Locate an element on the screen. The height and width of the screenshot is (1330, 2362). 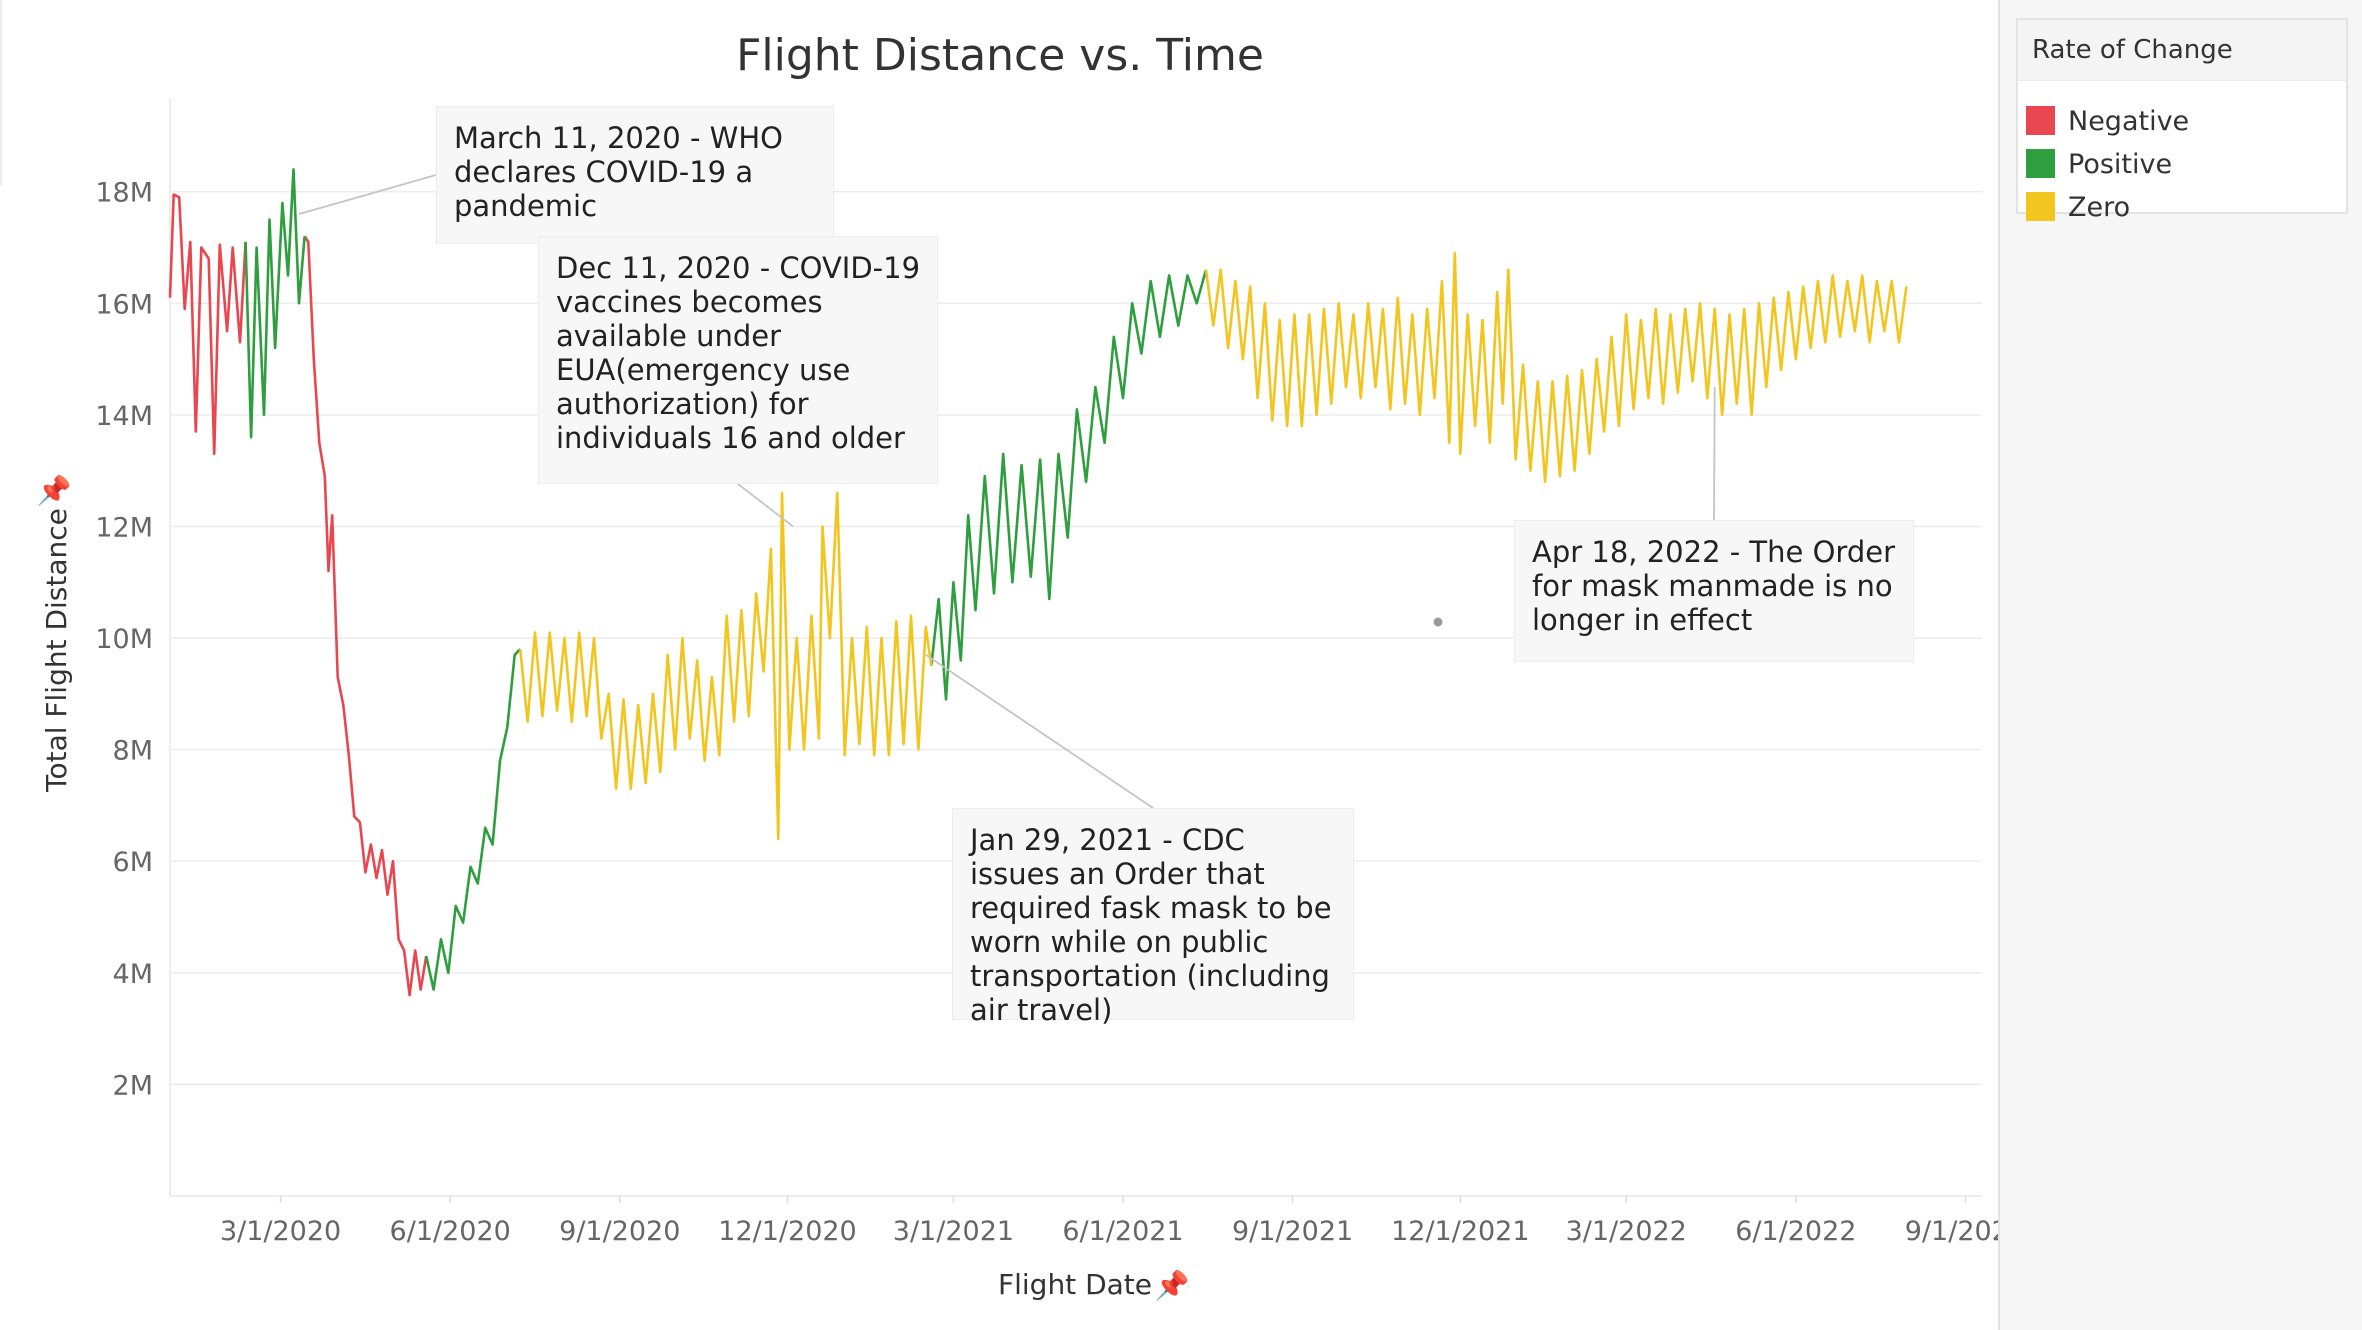
legend: Rate of Change Negative Positive Zero is located at coordinates (2182, 120).